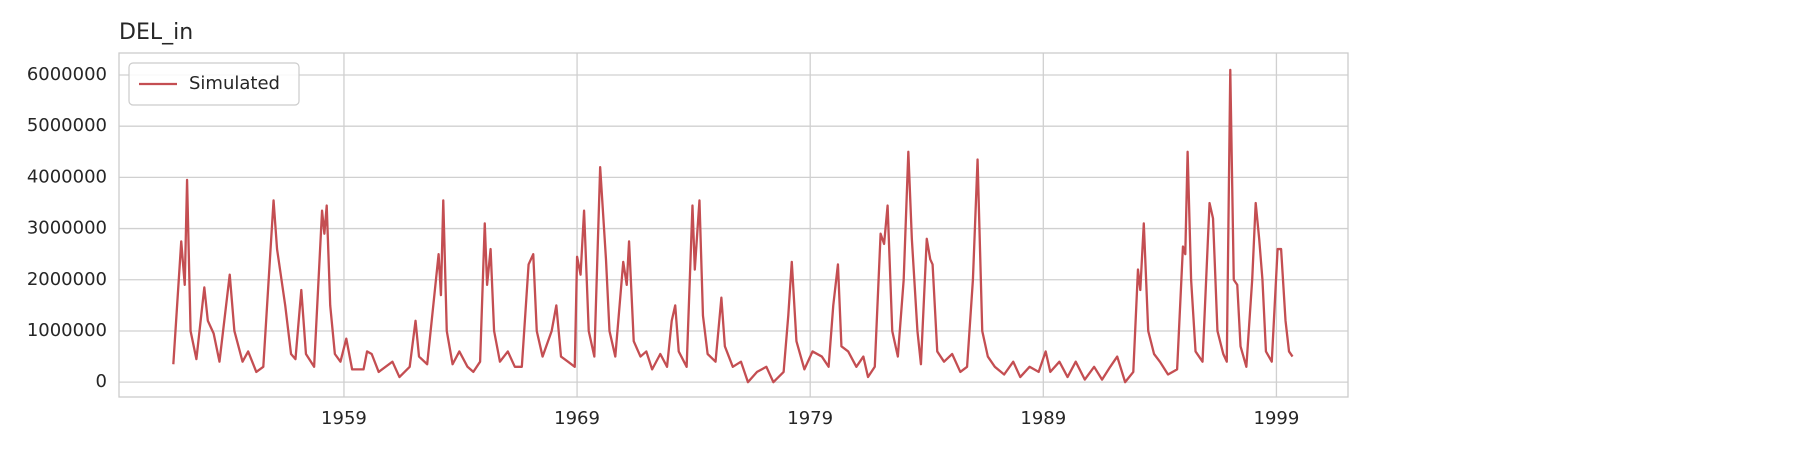  What do you see at coordinates (67, 228) in the screenshot?
I see `y-tick-label: 3000000` at bounding box center [67, 228].